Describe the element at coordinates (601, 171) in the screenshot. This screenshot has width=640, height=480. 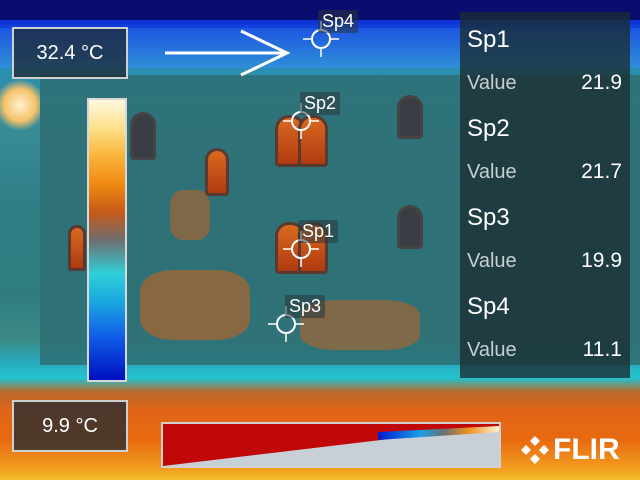
I see `measurement-value: 21.7` at that location.